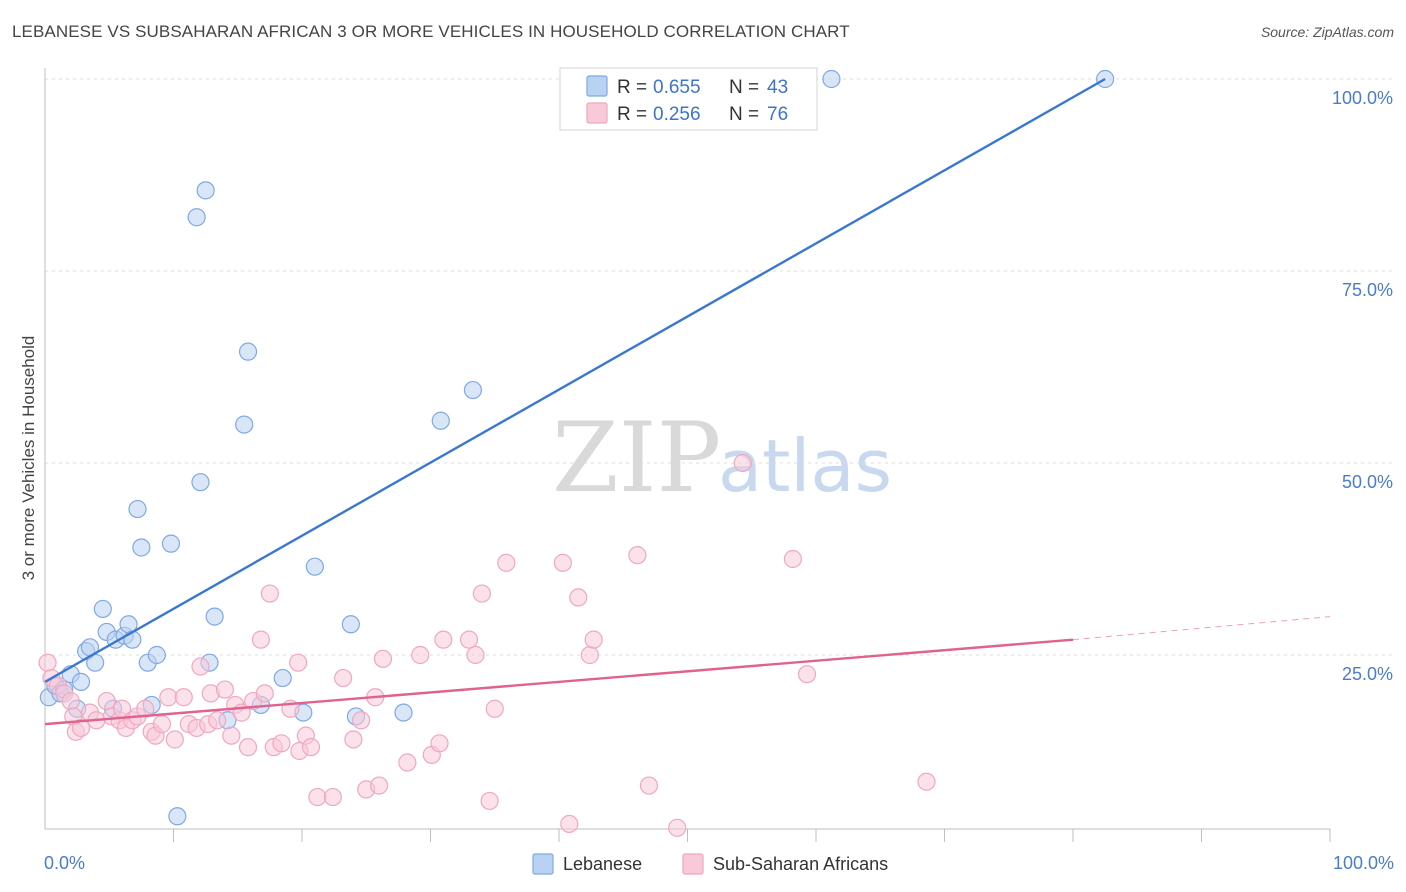  Describe the element at coordinates (543, 864) in the screenshot. I see `bottom-legend-swatch-lebanese` at that location.